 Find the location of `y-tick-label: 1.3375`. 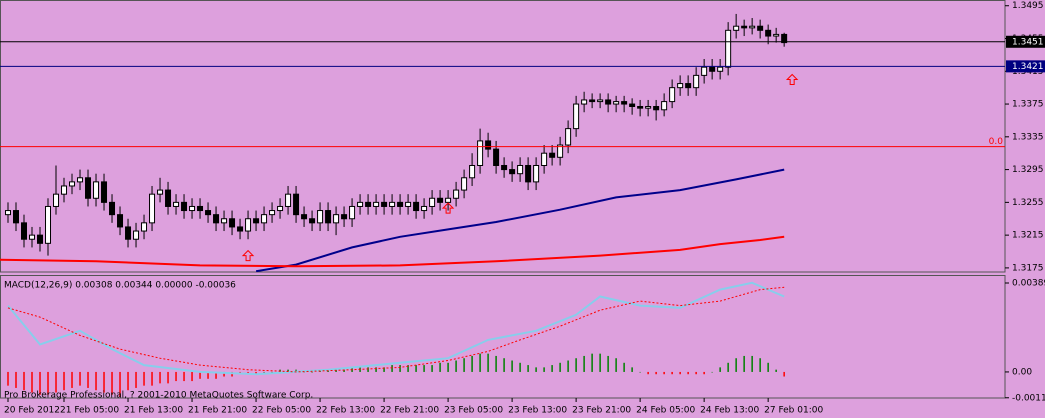

y-tick-label: 1.3375 is located at coordinates (1028, 105).